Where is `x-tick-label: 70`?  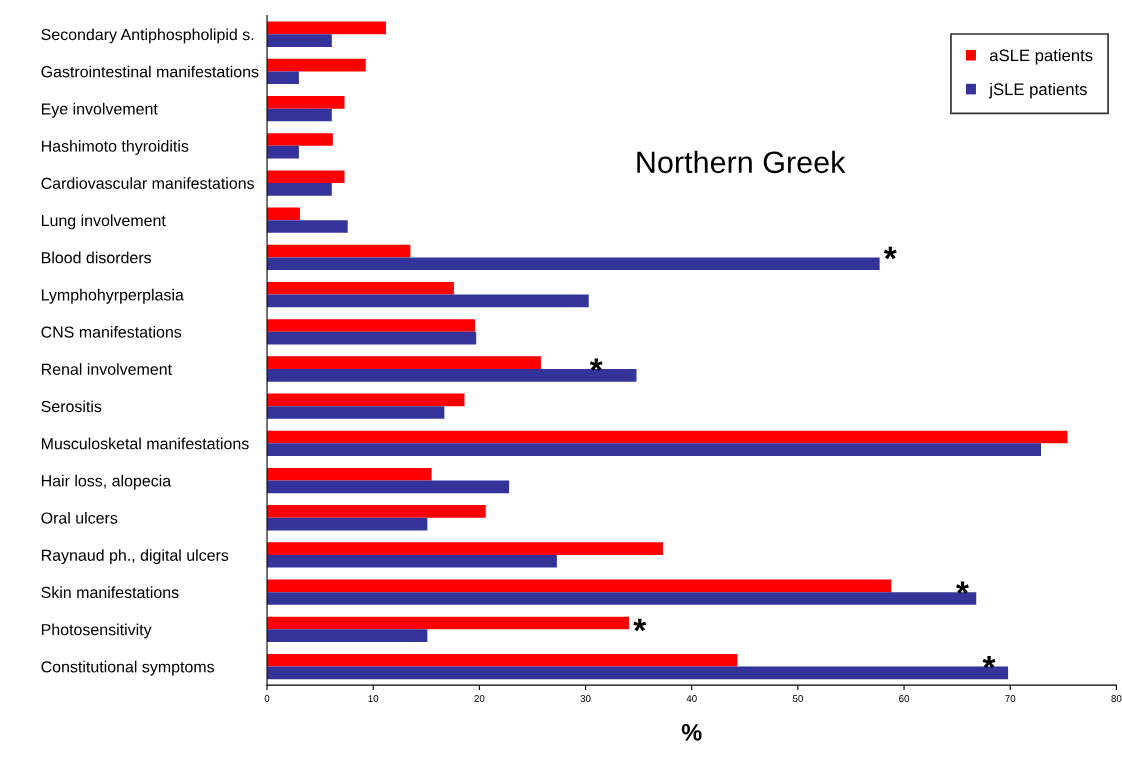
x-tick-label: 70 is located at coordinates (1010, 698).